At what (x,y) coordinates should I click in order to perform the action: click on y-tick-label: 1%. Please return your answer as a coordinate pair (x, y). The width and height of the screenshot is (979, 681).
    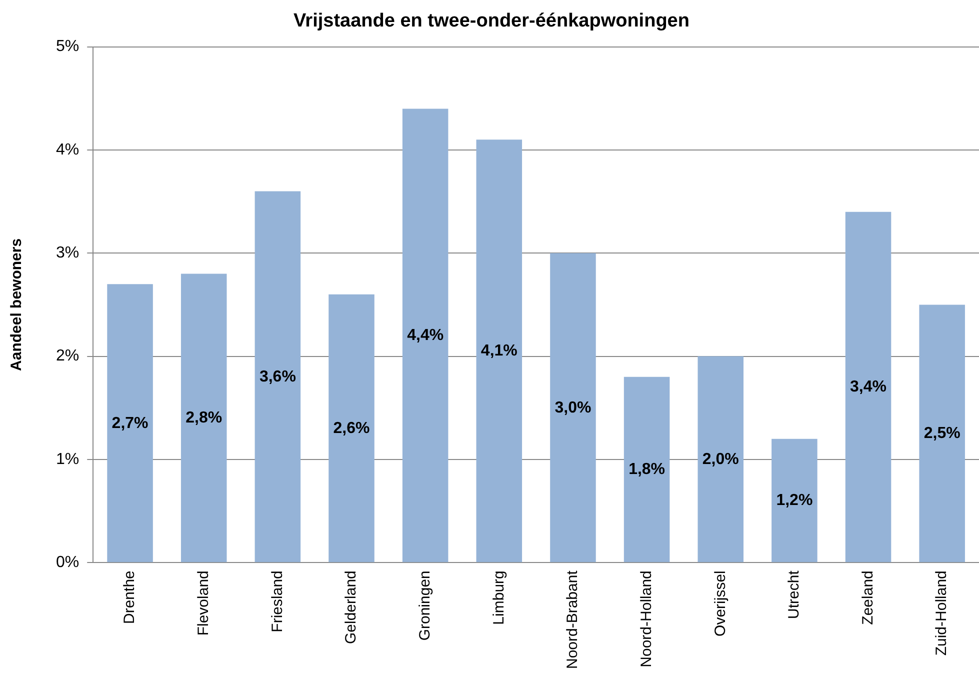
    Looking at the image, I should click on (68, 459).